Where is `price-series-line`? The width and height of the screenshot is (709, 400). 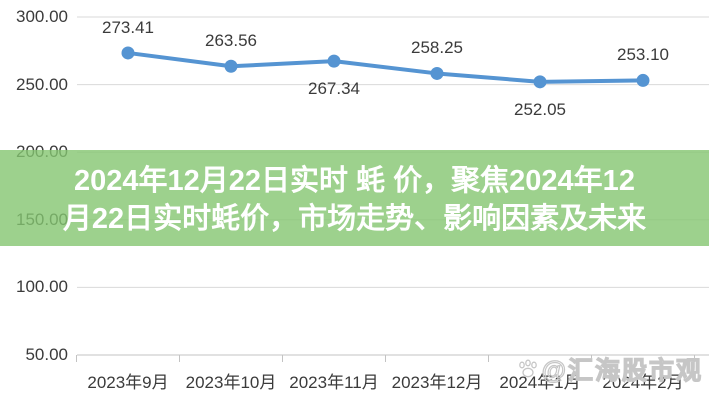
price-series-line is located at coordinates (385, 67).